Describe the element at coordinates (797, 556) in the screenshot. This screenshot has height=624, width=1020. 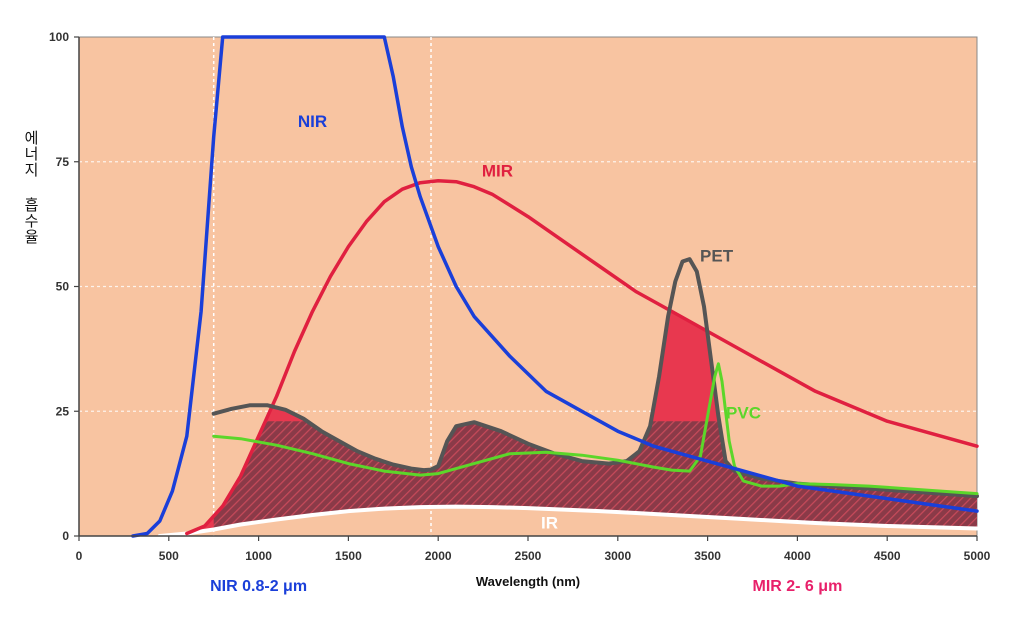
I see `x-tick-label: 4000` at that location.